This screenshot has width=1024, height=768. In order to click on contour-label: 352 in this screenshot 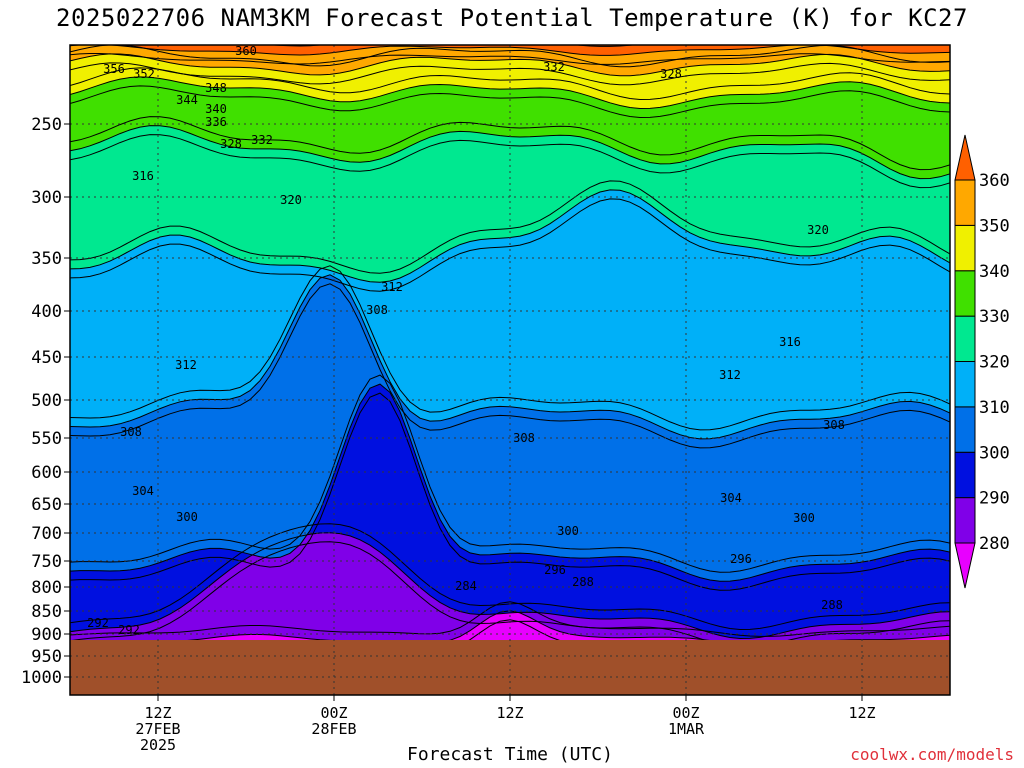, I will do `click(144, 74)`.